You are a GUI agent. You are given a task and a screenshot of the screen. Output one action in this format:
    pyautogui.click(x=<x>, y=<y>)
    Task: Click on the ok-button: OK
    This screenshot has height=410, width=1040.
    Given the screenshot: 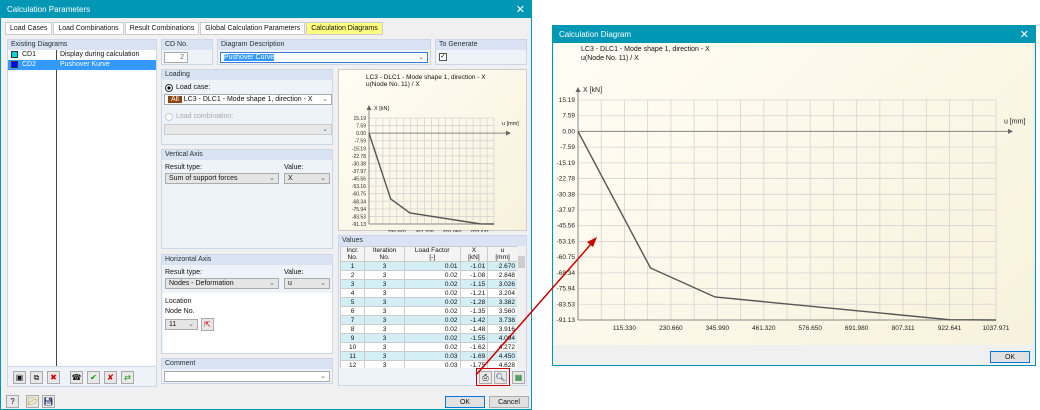 What is the action you would take?
    pyautogui.click(x=465, y=402)
    